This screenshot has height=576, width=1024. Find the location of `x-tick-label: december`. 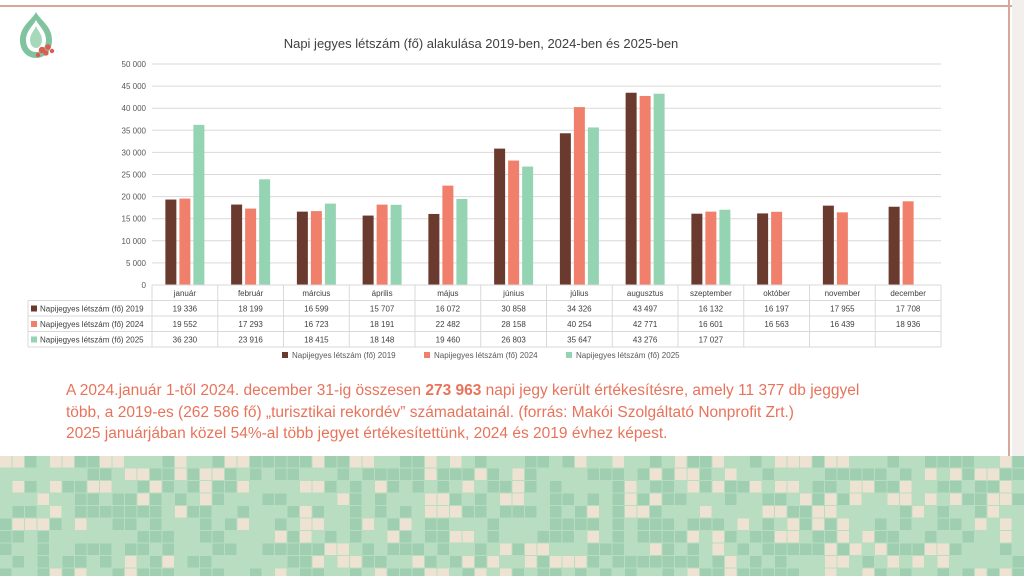

x-tick-label: december is located at coordinates (908, 293).